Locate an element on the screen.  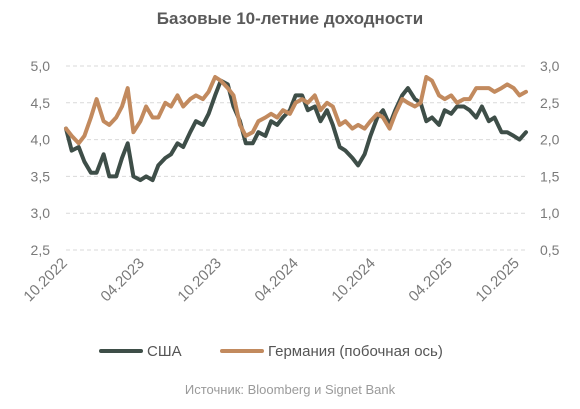
left-tick-label: 3,5 is located at coordinates (41, 176).